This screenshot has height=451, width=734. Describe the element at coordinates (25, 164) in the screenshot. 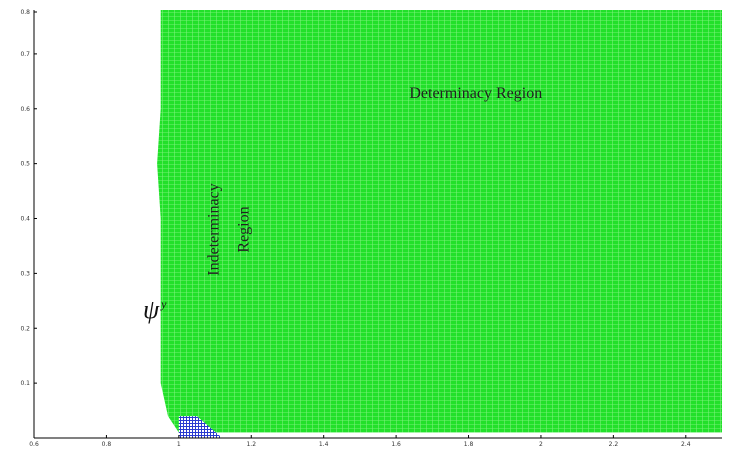

I see `y-tick-label: 0.5` at that location.